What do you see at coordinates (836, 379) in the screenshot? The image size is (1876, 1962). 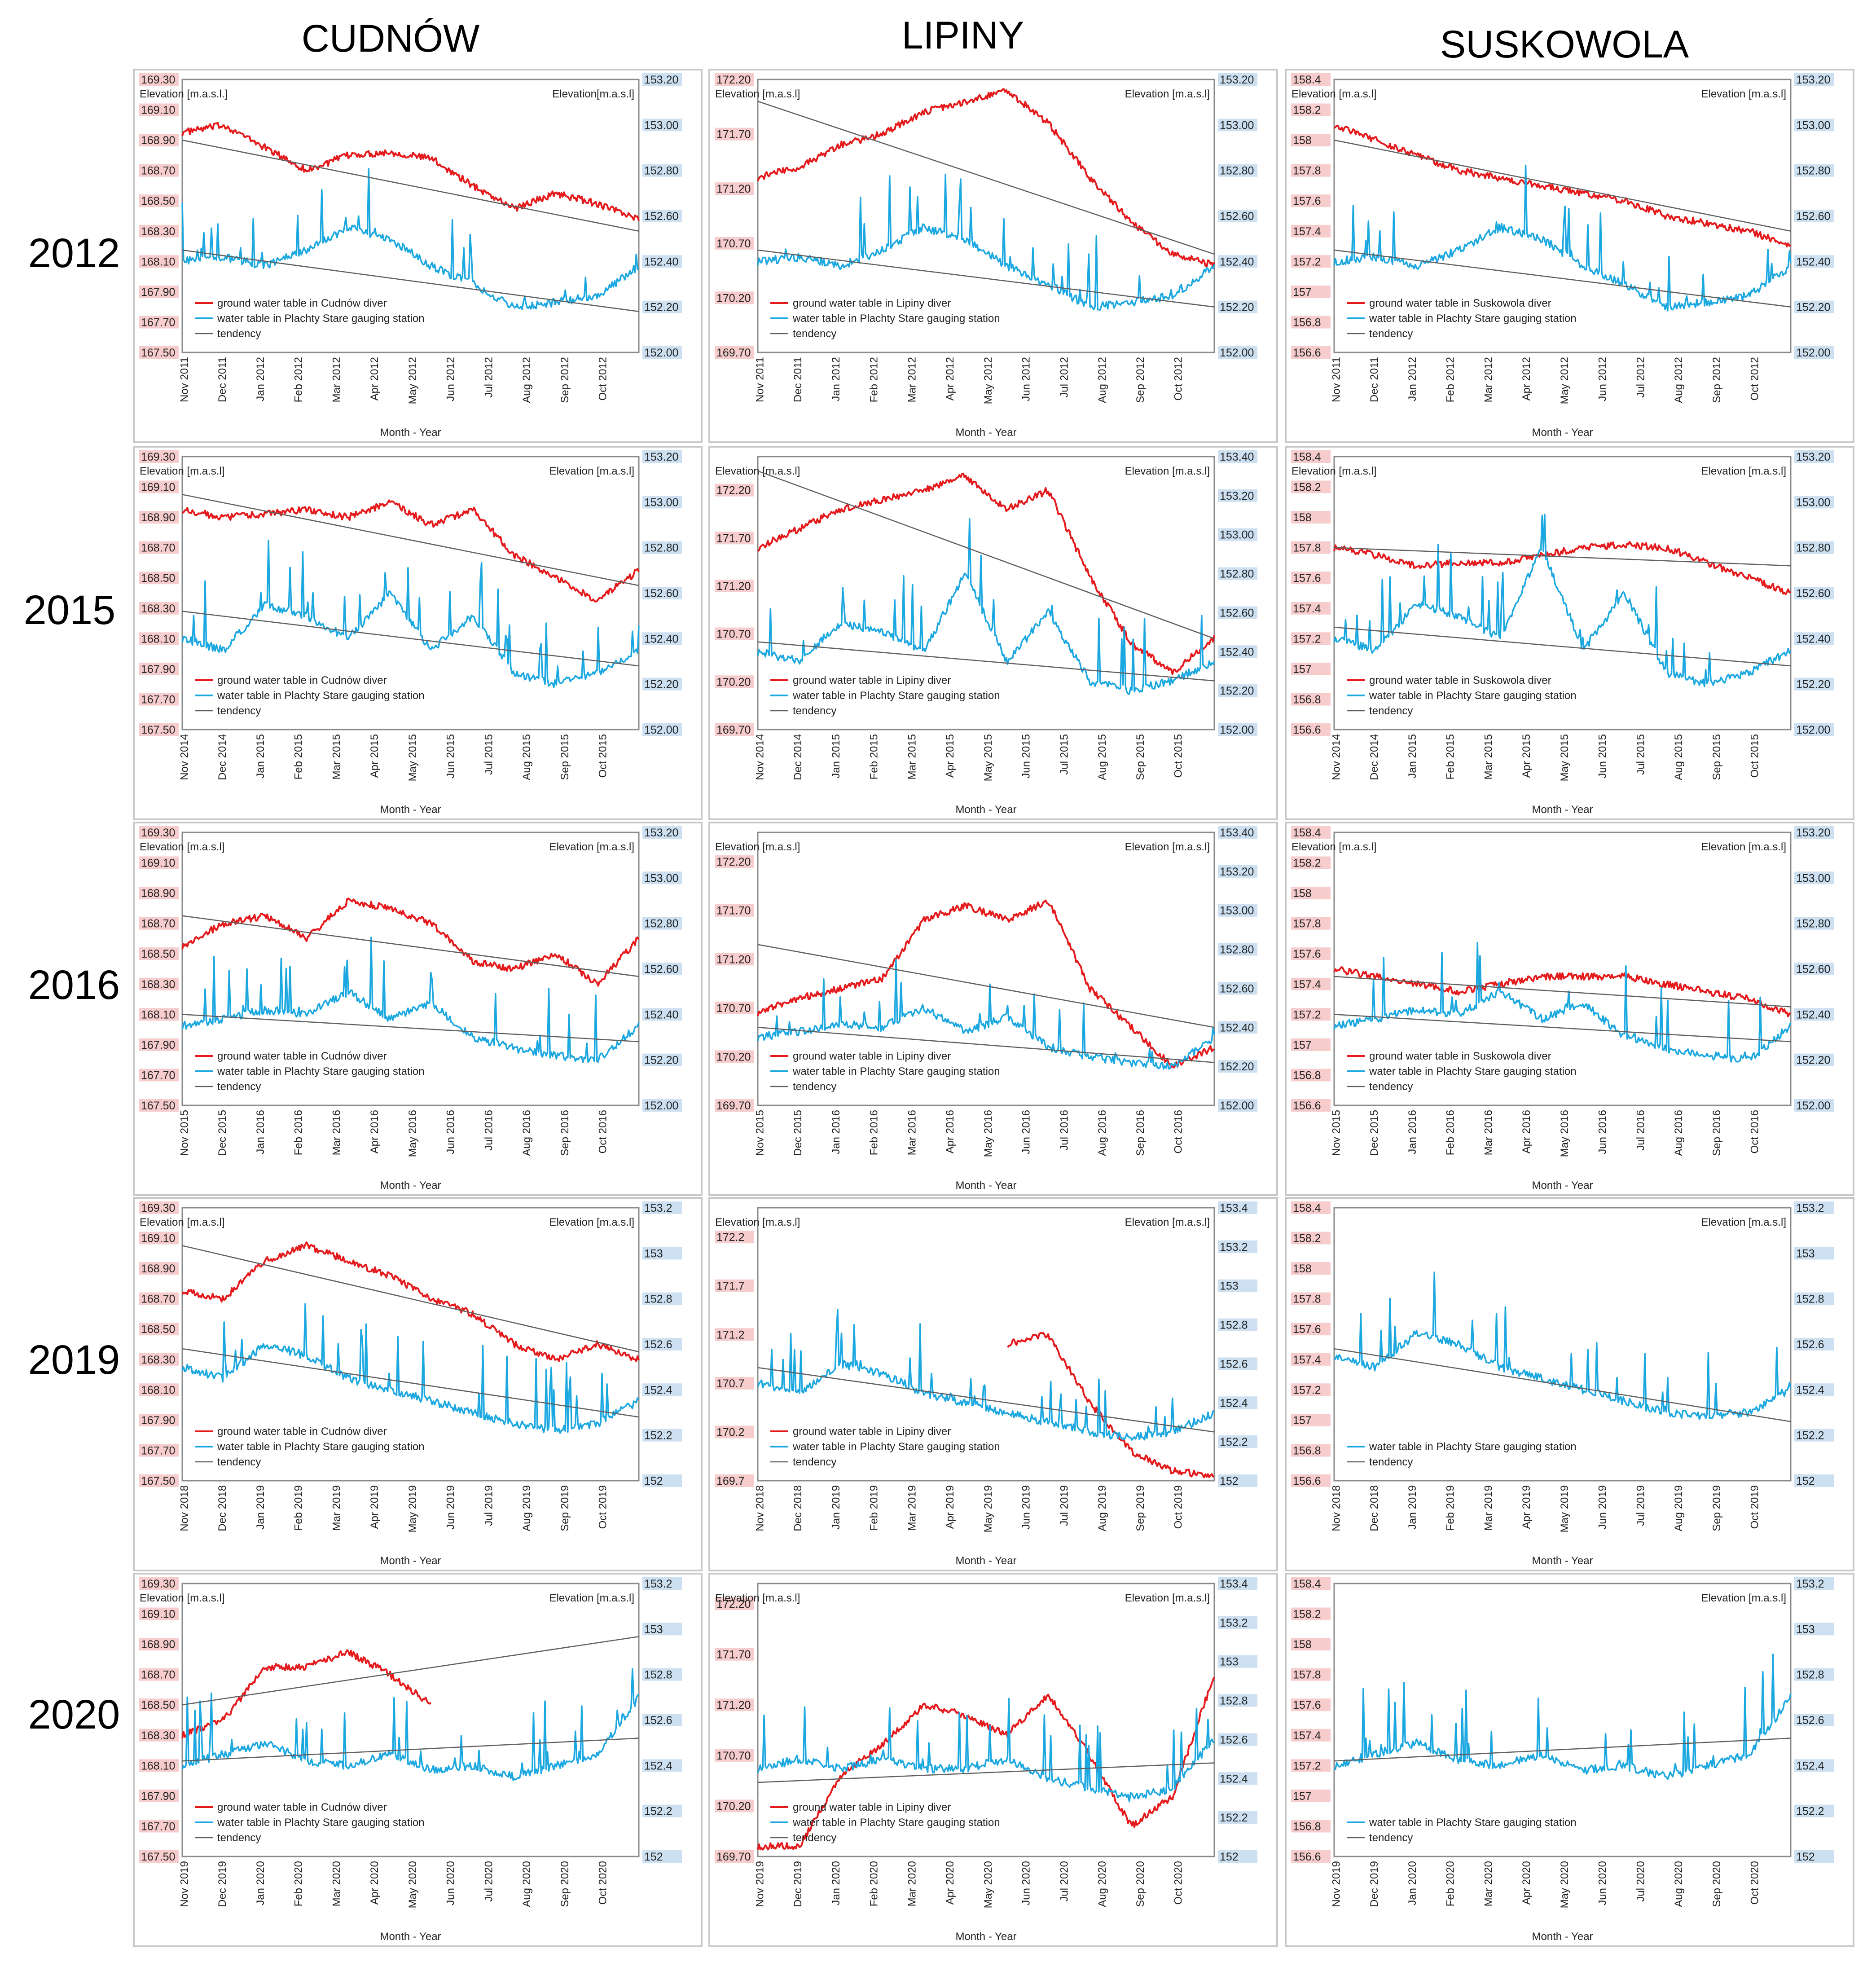 I see `x-tick-label: Jan 2012` at bounding box center [836, 379].